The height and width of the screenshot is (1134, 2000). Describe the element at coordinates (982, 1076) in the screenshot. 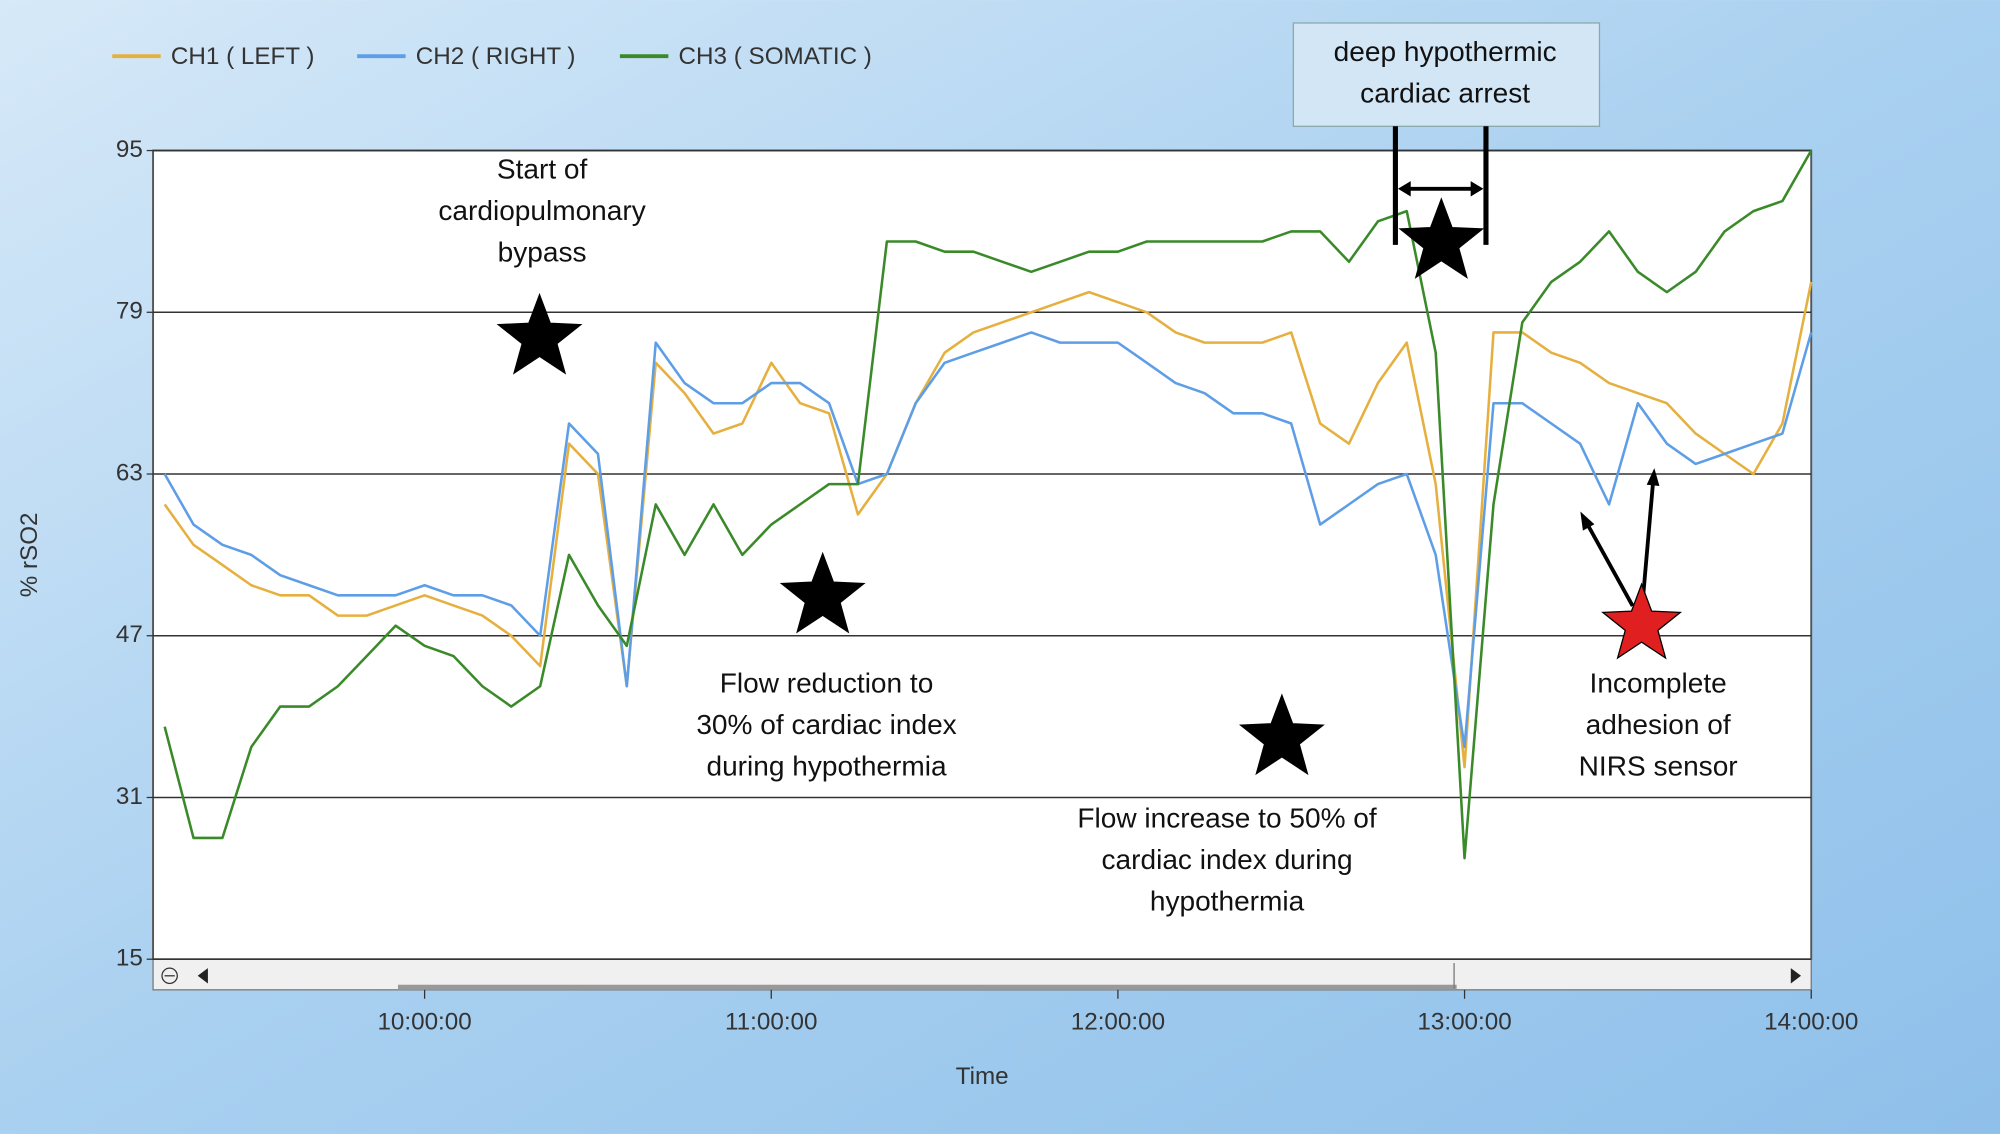

I see `x-axis-label: Time` at that location.